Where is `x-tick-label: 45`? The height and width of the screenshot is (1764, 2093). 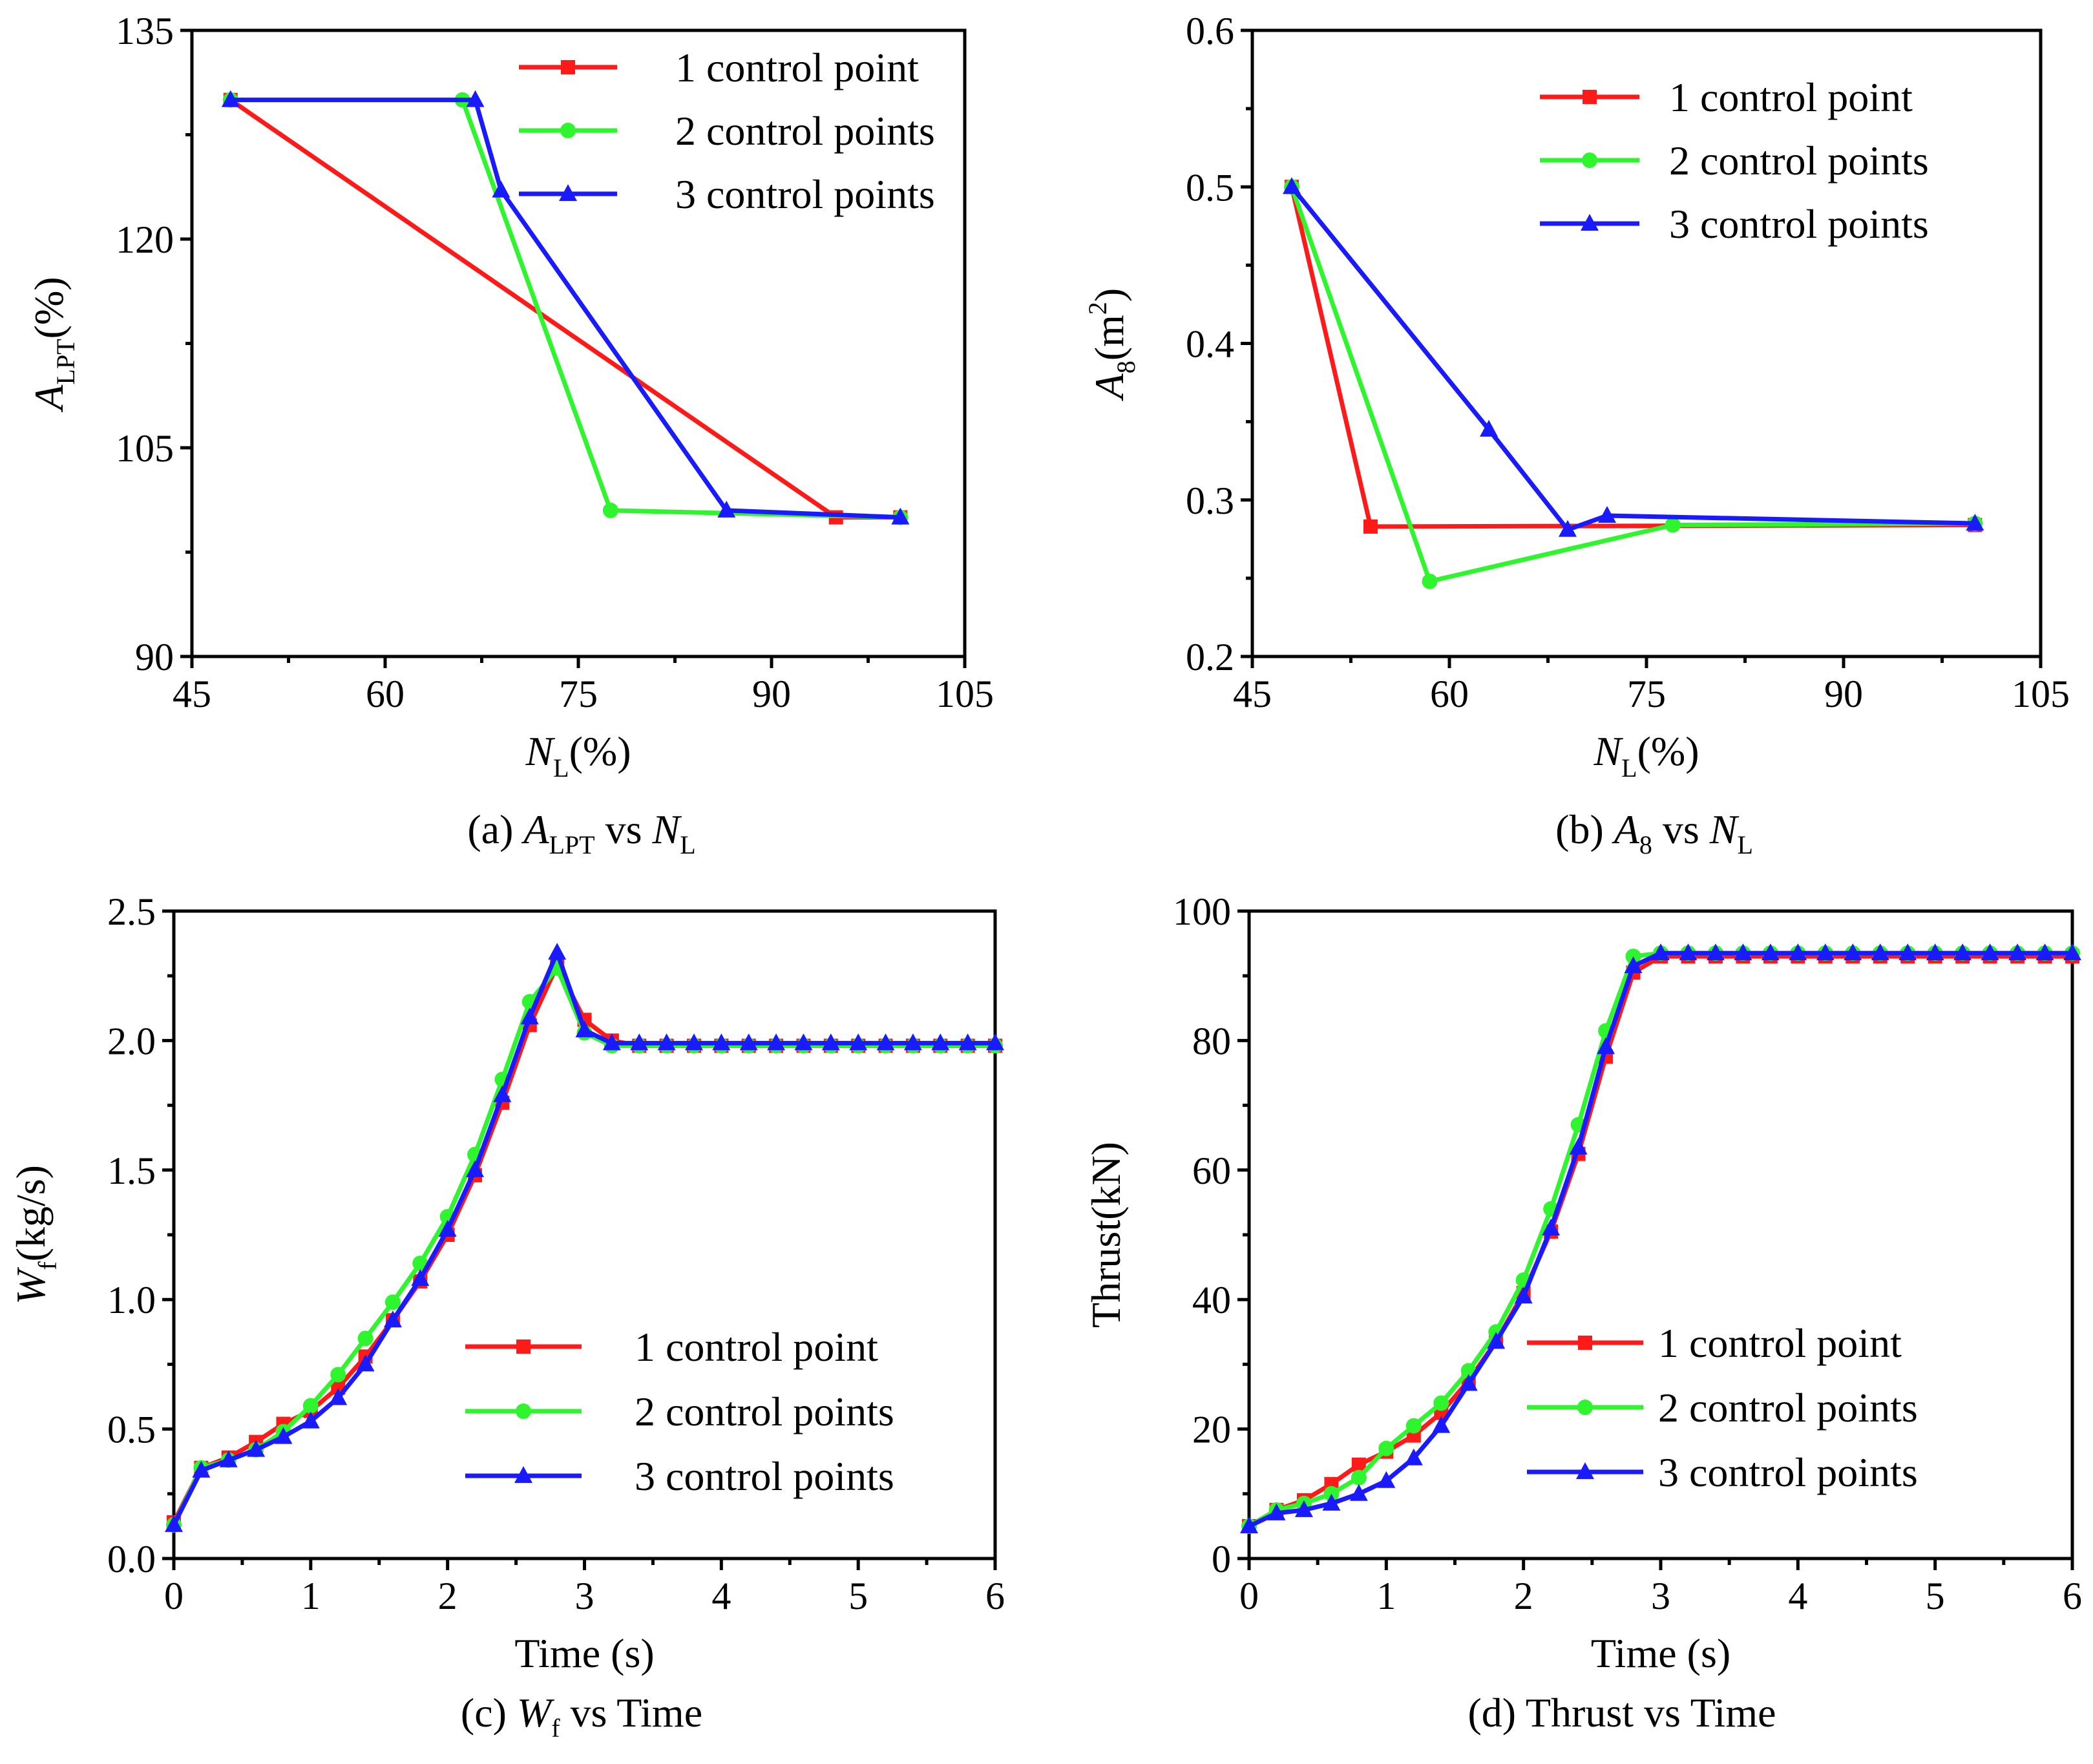 x-tick-label: 45 is located at coordinates (192, 694).